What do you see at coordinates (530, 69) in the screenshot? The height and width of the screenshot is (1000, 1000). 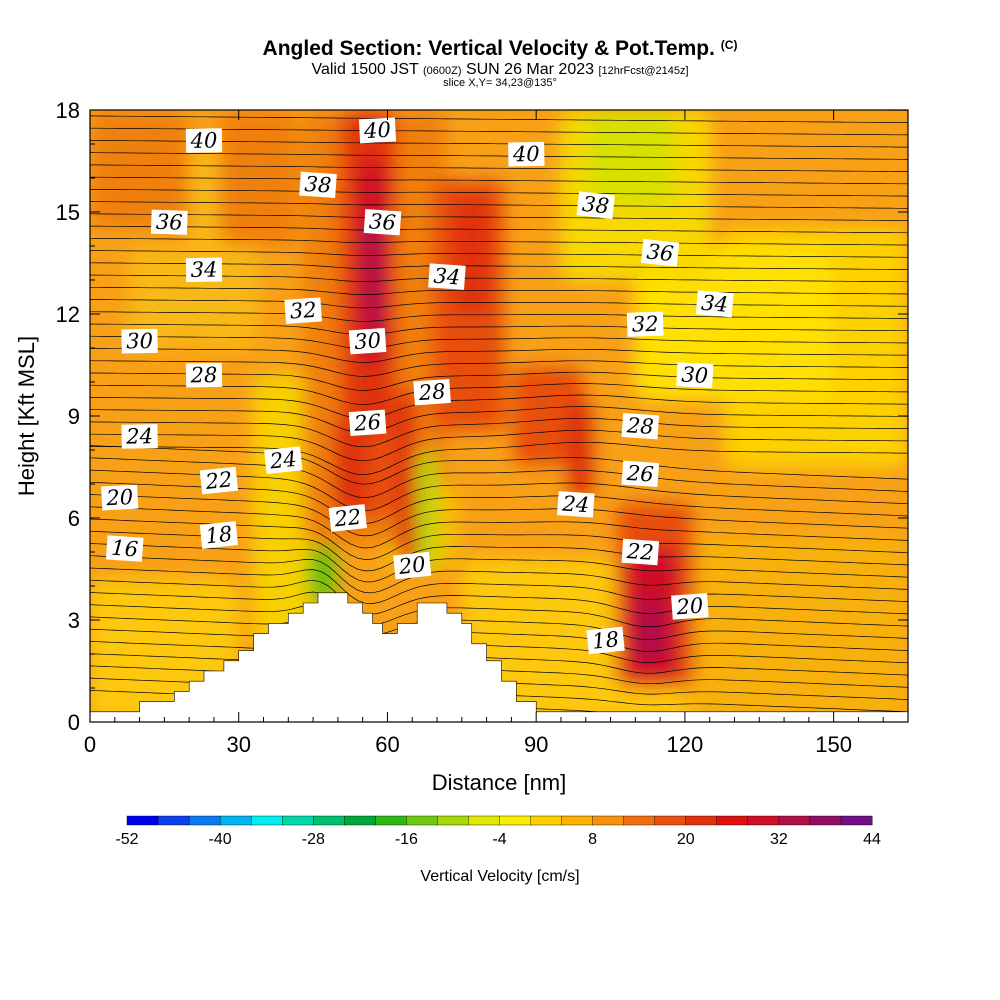 I see `valid-date: SUN 26 Mar 2023` at bounding box center [530, 69].